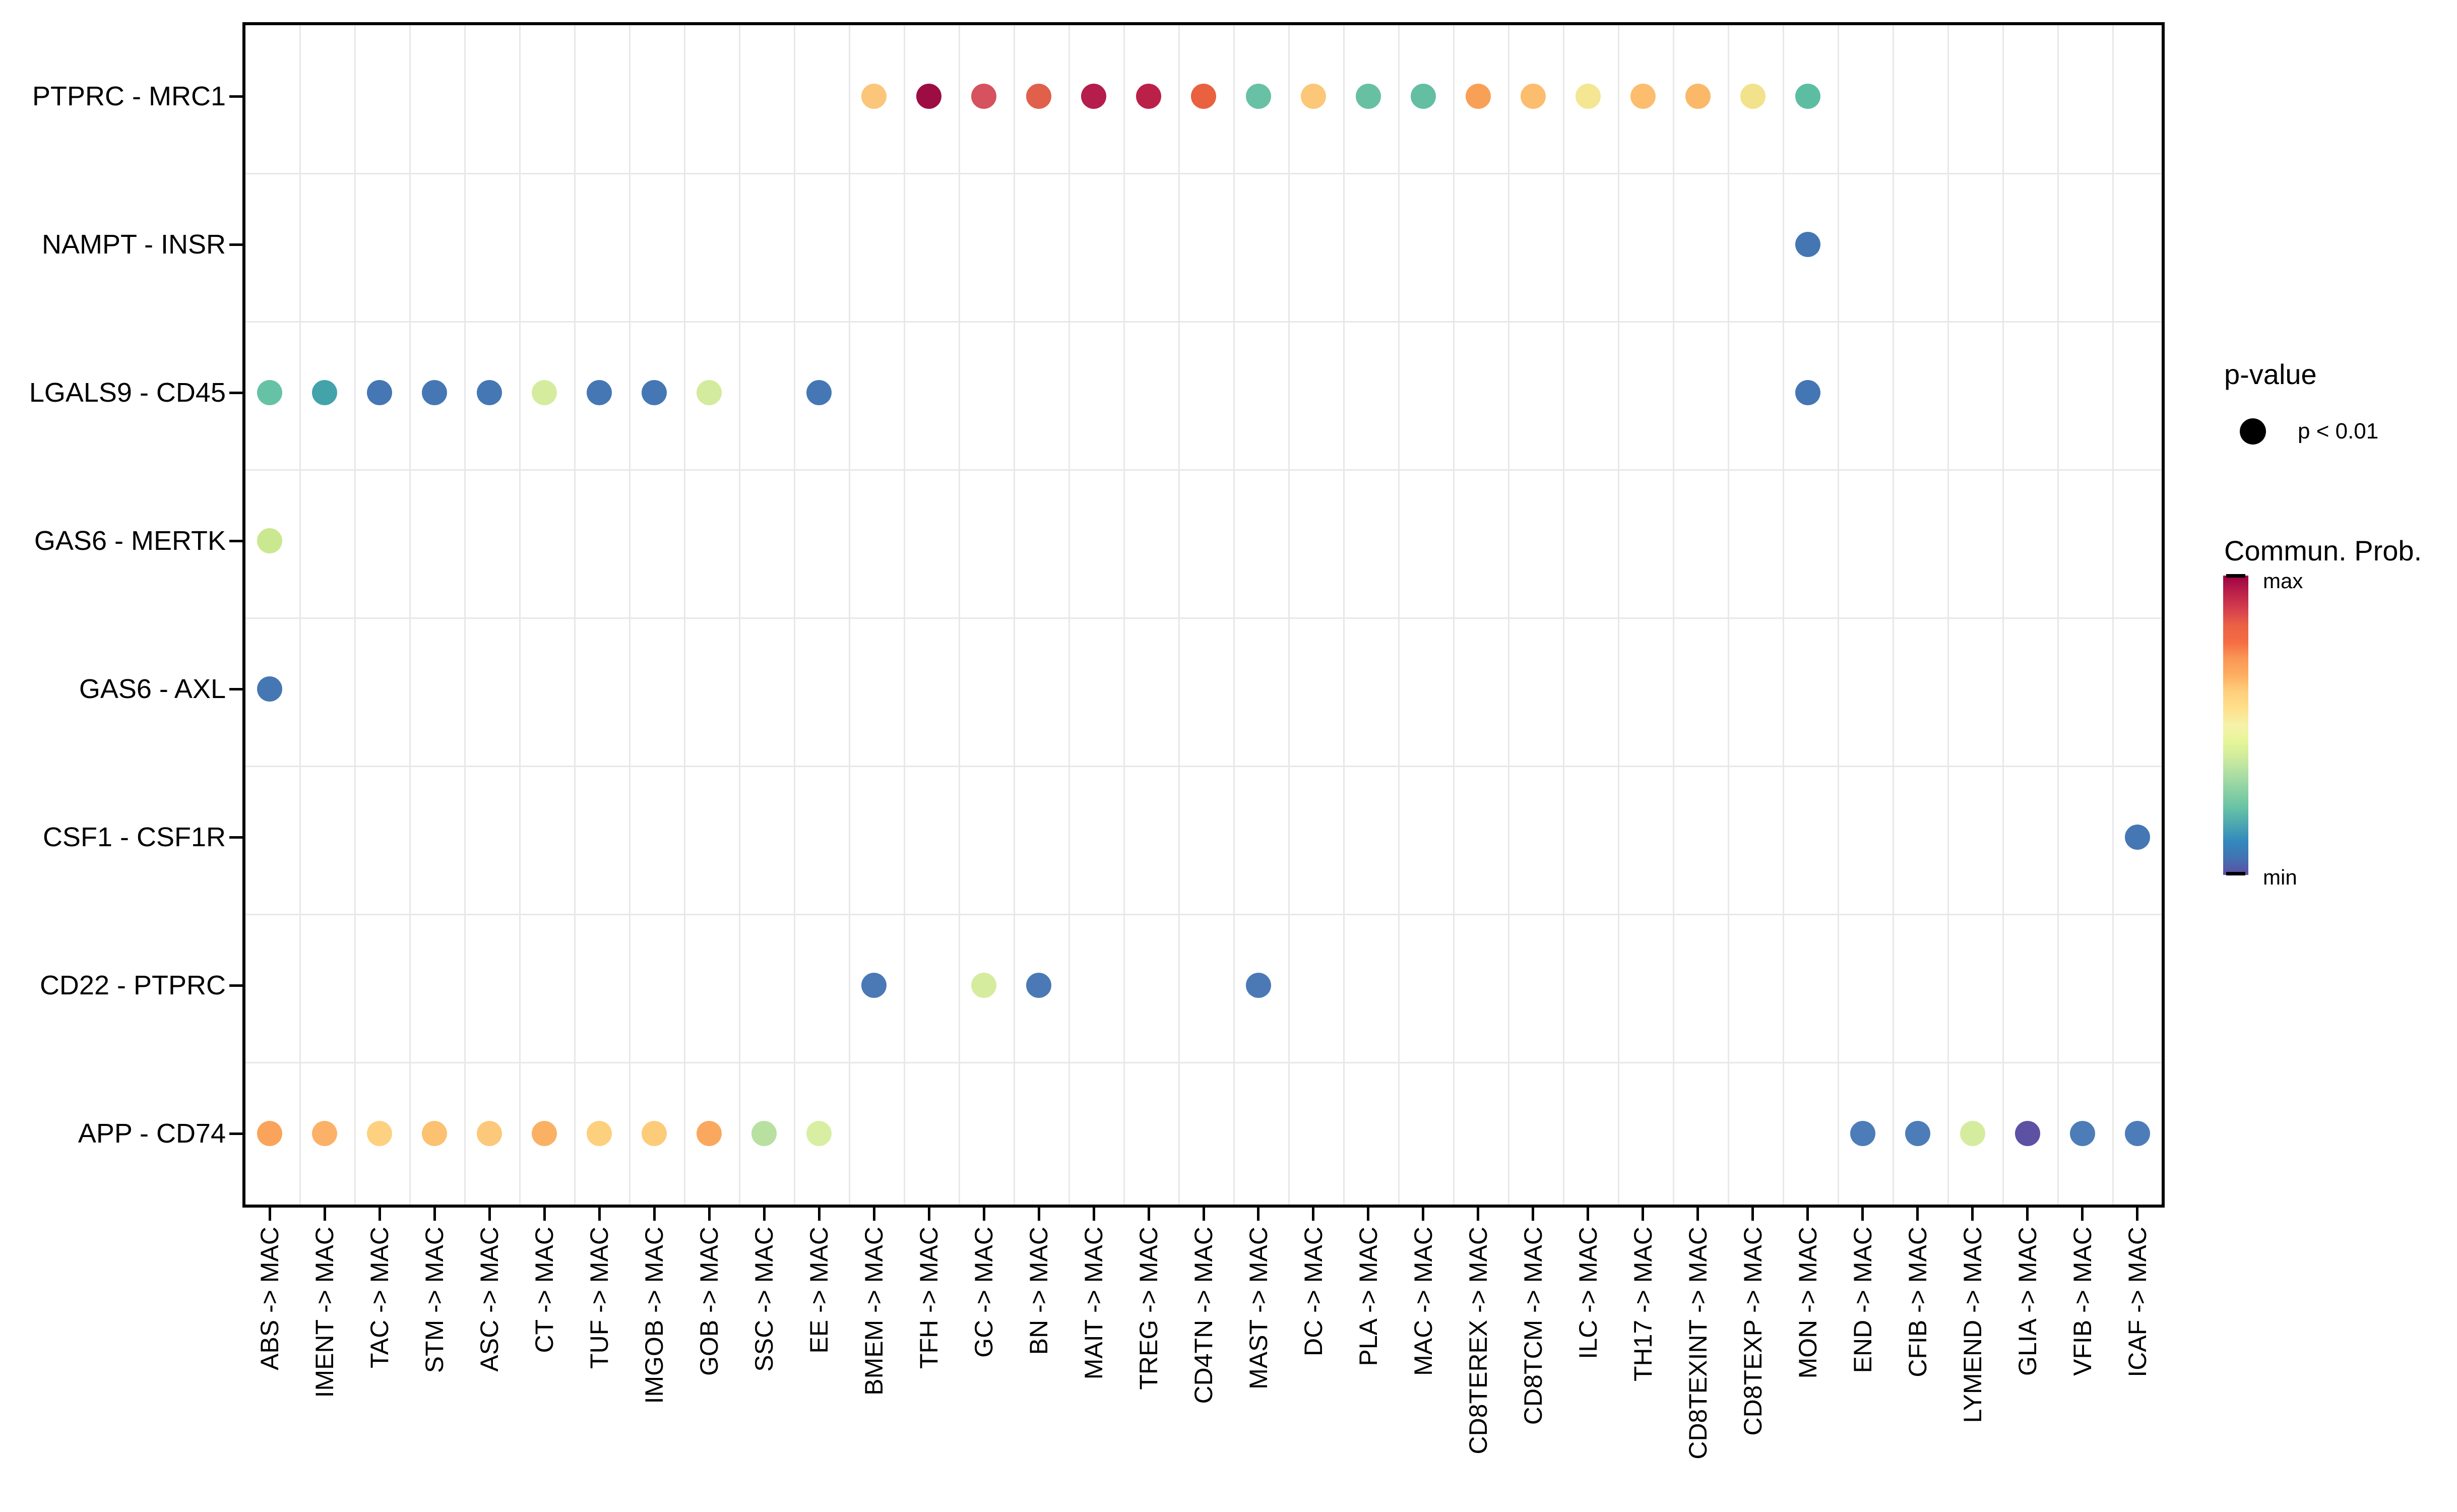 This screenshot has height=1512, width=2457. What do you see at coordinates (1533, 1326) in the screenshot?
I see `x-tick-label: CD8TCM -> MAC` at bounding box center [1533, 1326].